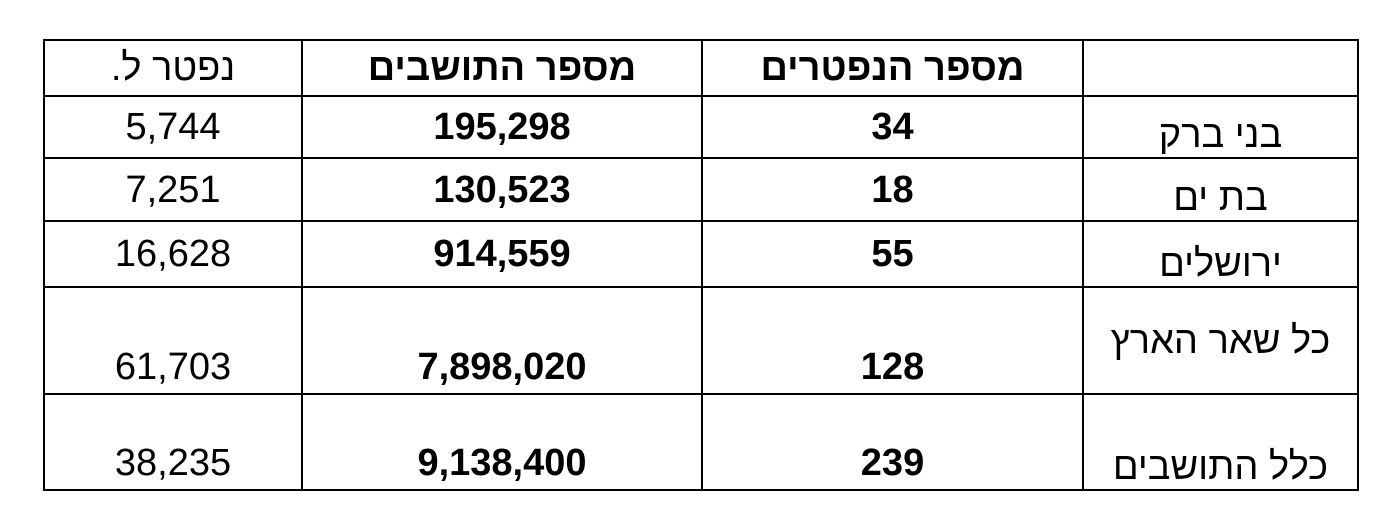 Image resolution: width=1400 pixels, height=526 pixels. I want to click on table-header-row: מספר הנפטרים מספר התושבים נפטר ל., so click(701, 68).